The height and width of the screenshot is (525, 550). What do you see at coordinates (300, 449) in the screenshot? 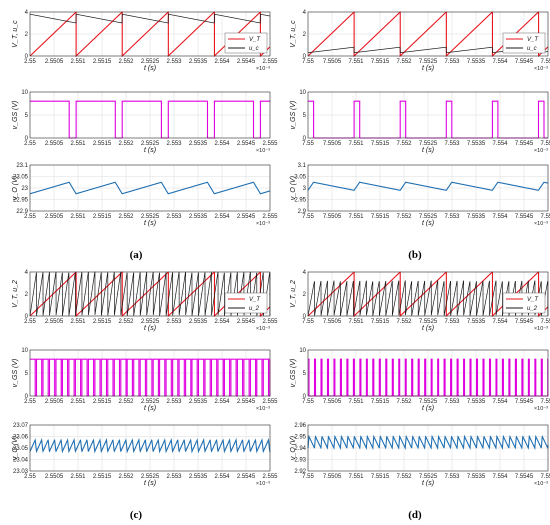
I see `y-tick-label: 2.94` at bounding box center [300, 449].